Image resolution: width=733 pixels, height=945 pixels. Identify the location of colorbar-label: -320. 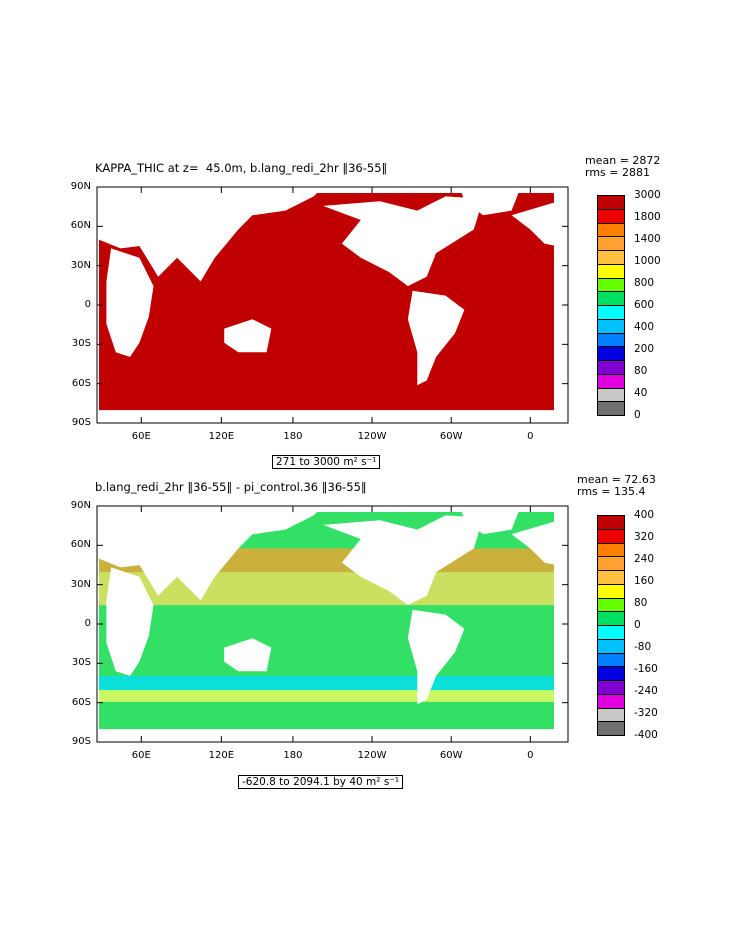
(646, 713).